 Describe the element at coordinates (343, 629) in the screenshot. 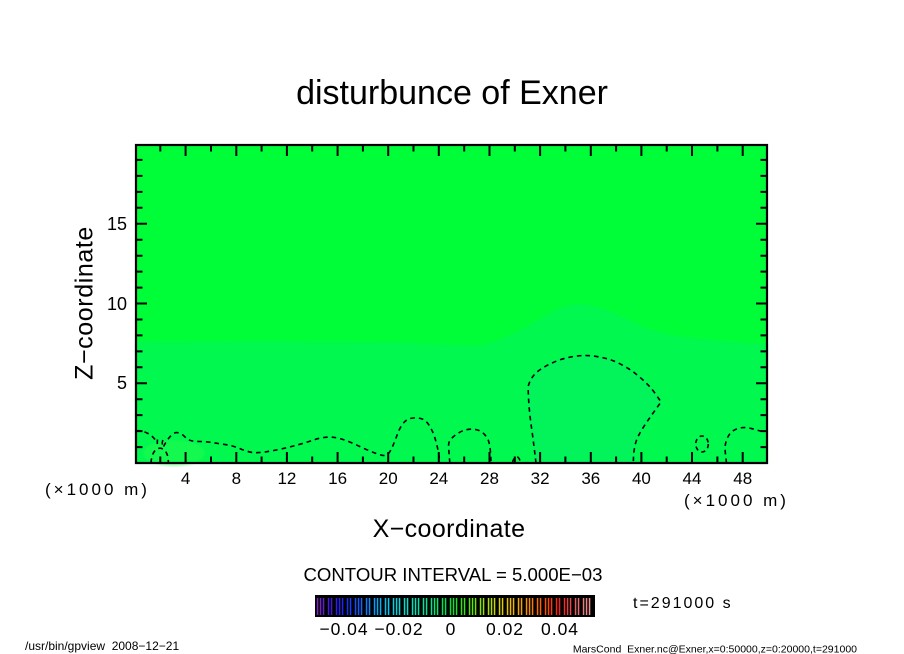

I see `svg-text: −0.04` at that location.